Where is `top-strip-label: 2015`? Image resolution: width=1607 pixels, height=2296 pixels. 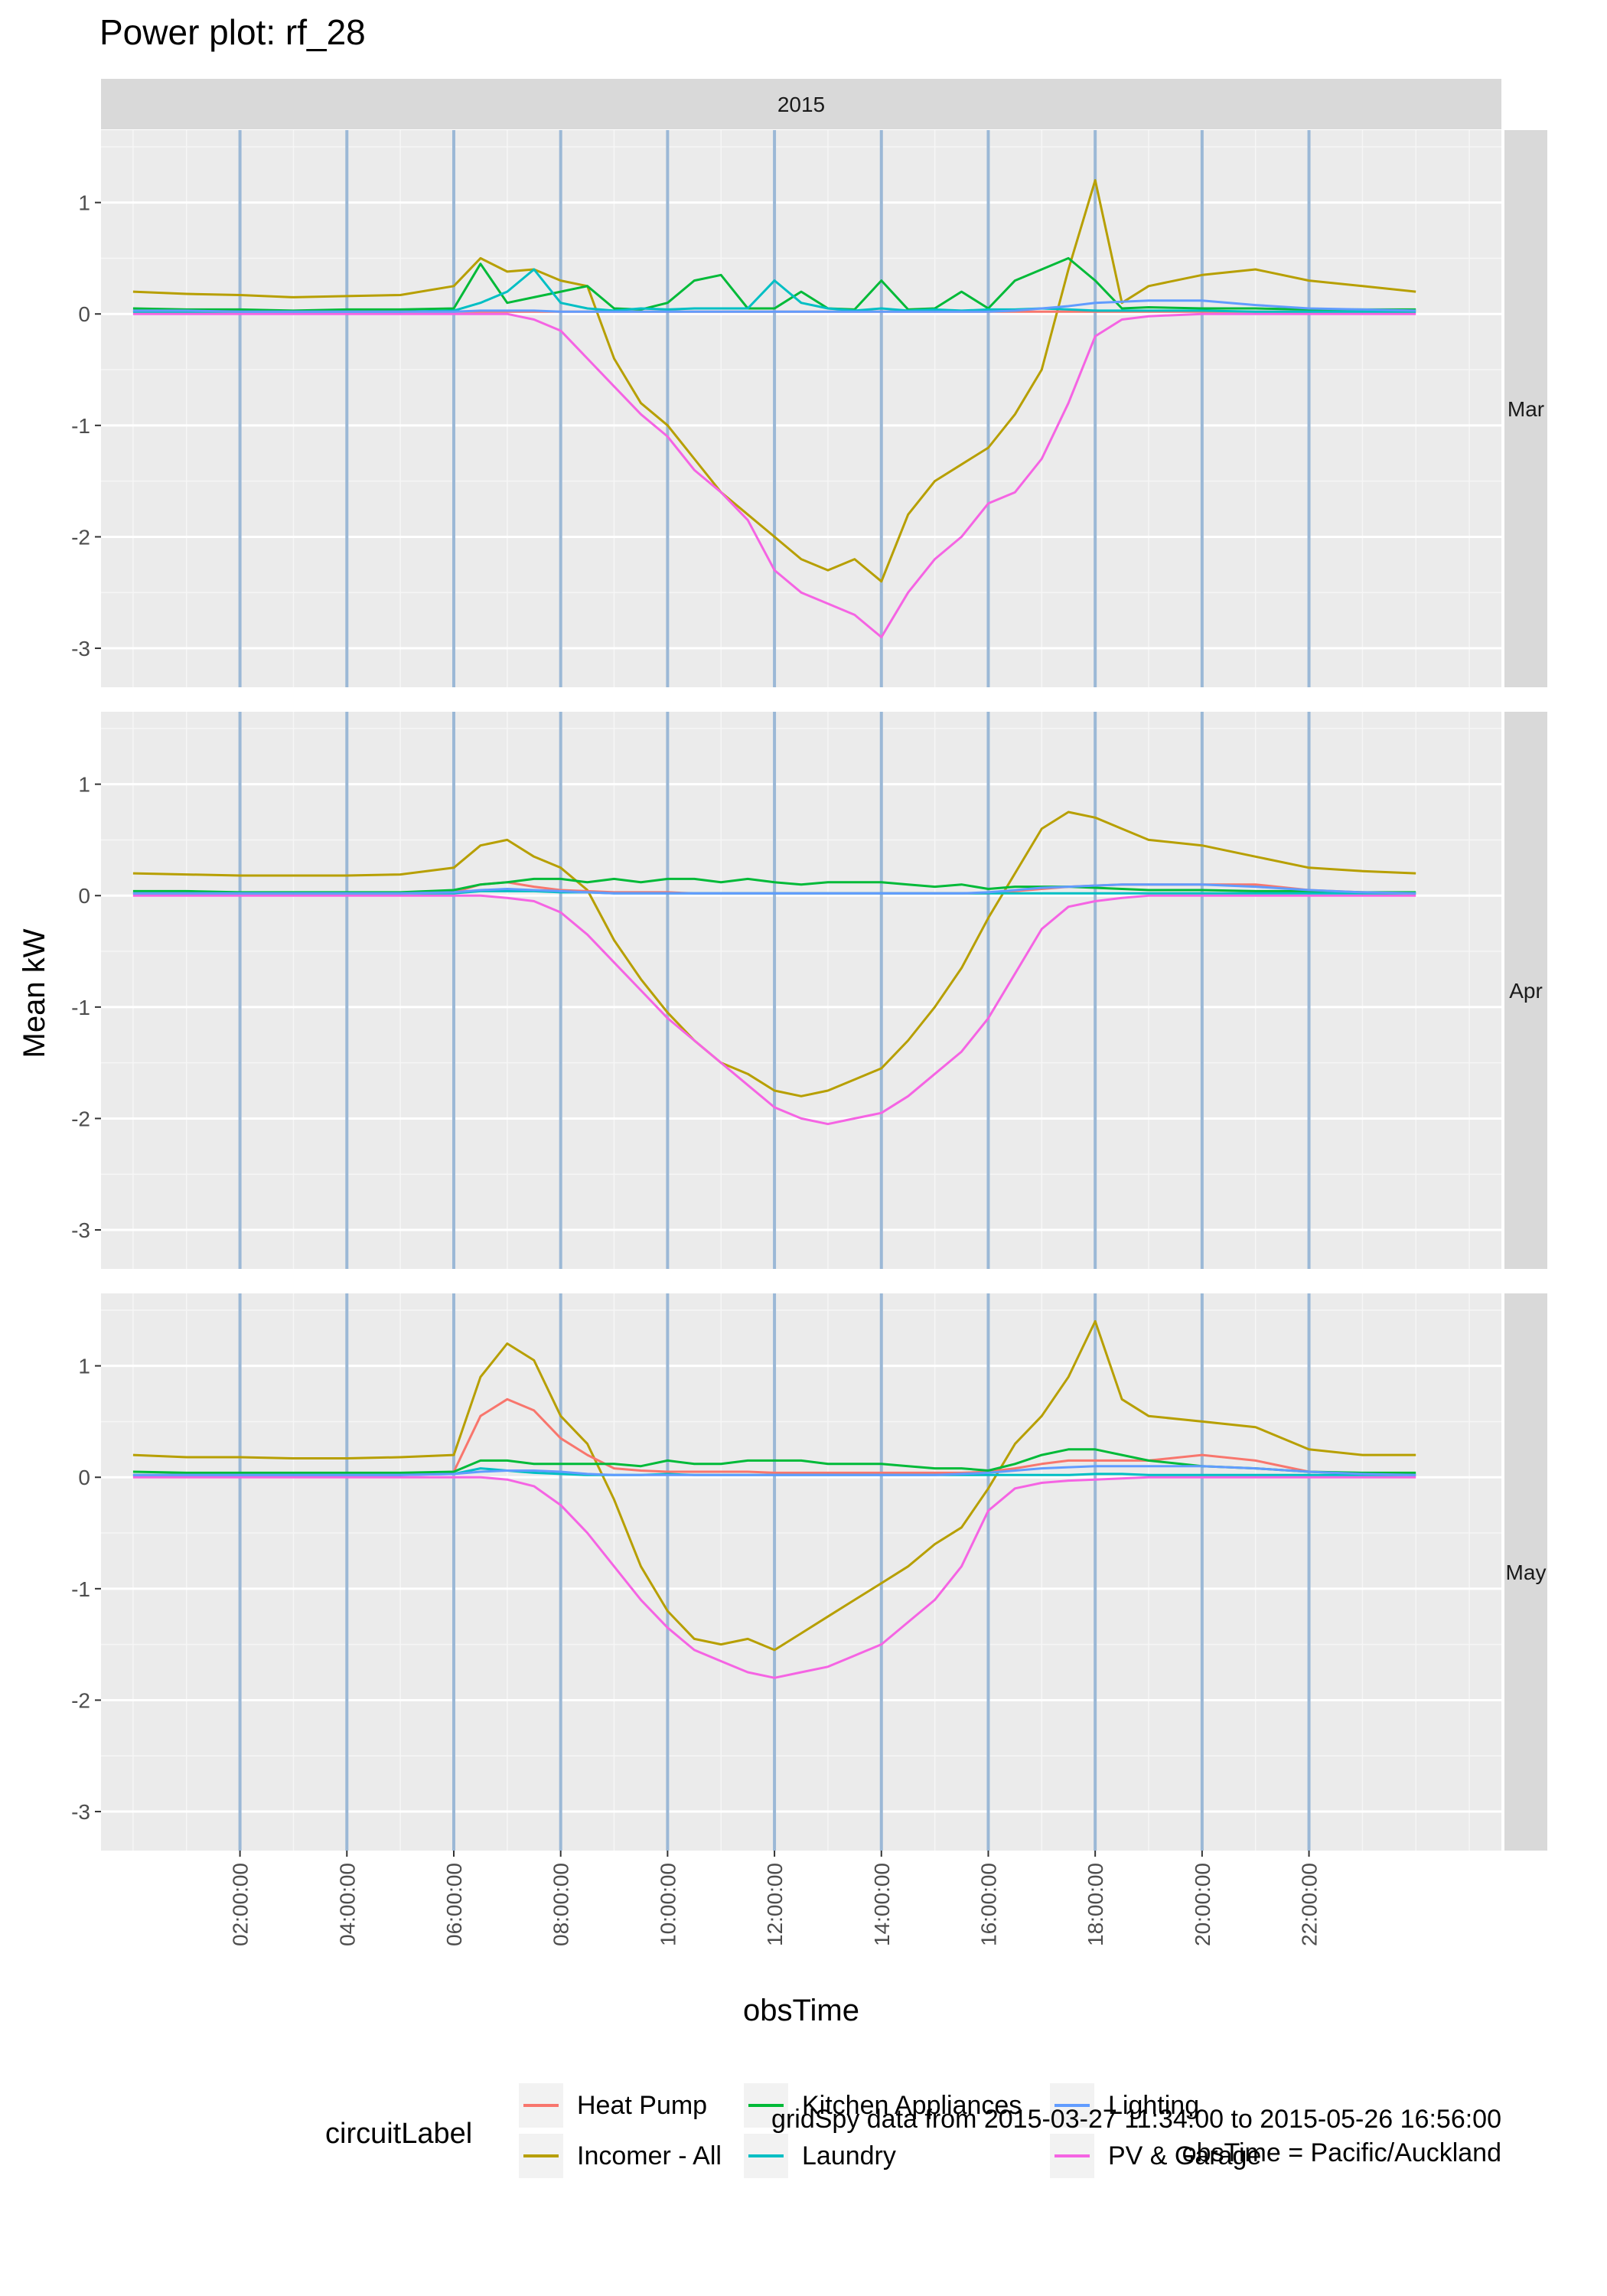
top-strip-label: 2015 is located at coordinates (801, 104).